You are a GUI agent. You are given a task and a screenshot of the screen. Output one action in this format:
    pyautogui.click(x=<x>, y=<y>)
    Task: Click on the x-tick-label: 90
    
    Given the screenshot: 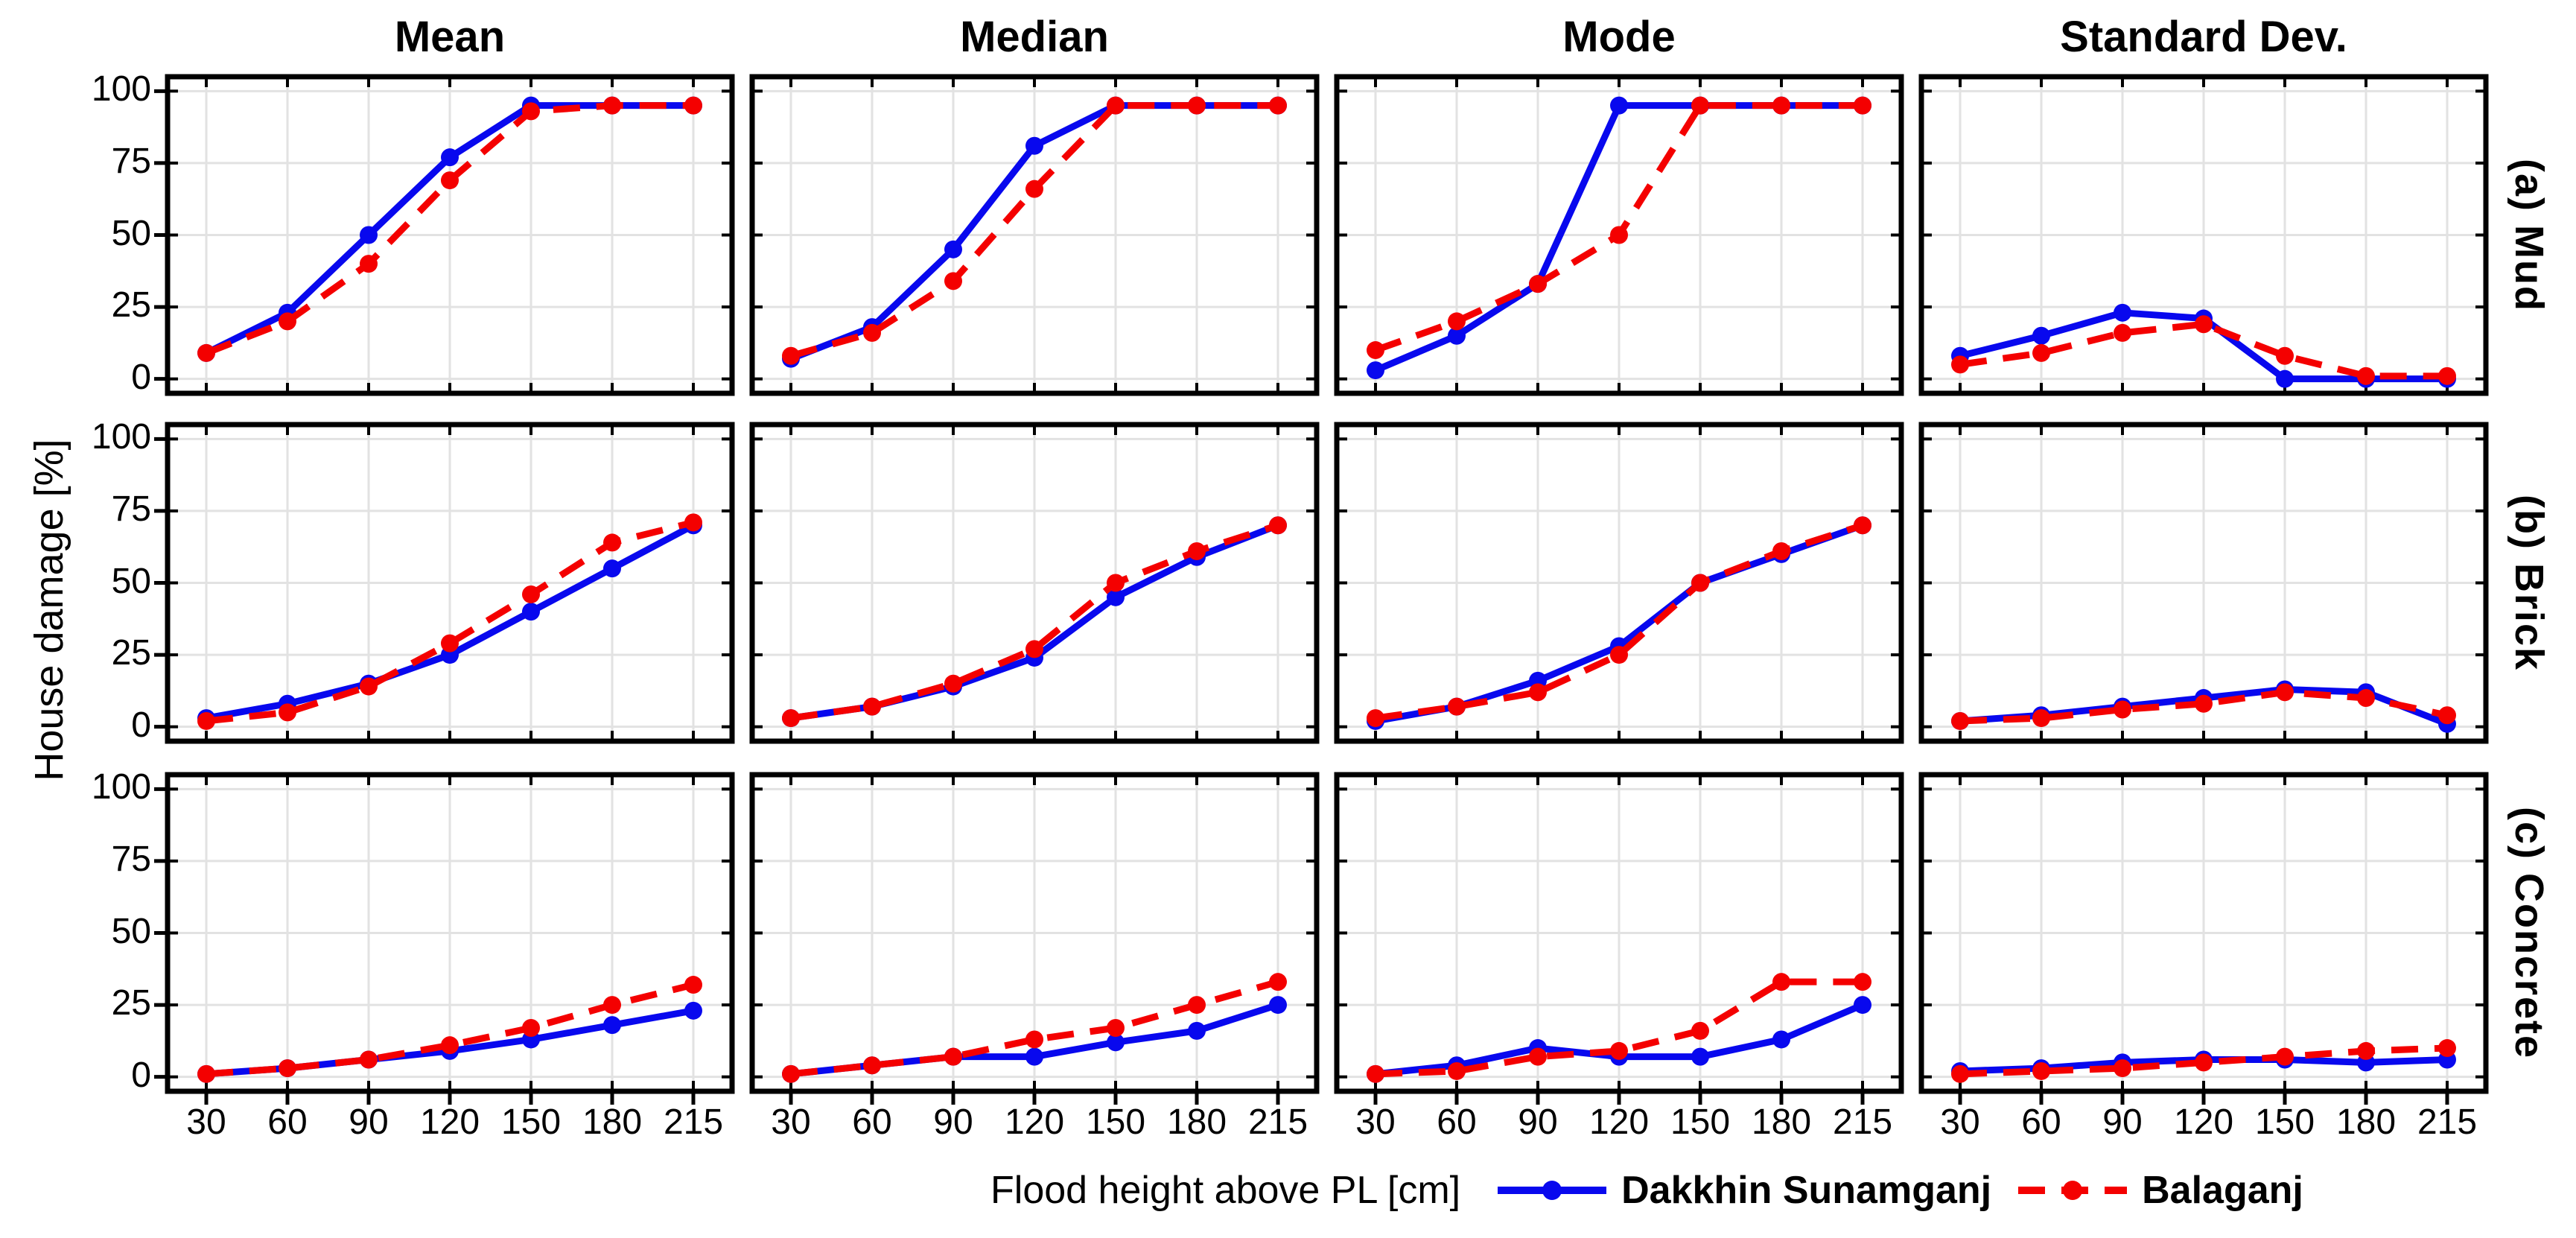 What is the action you would take?
    pyautogui.click(x=369, y=1122)
    